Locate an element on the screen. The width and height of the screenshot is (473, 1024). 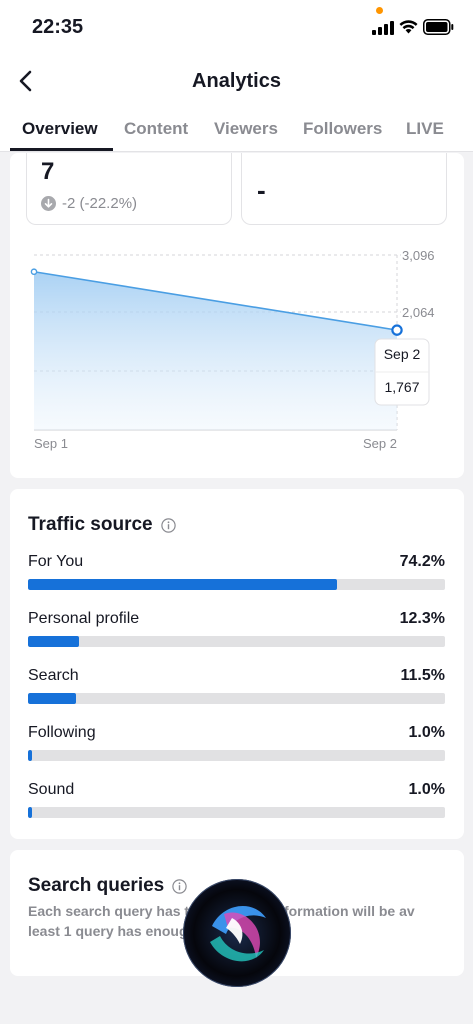
traffic-source-title: Traffic source is located at coordinates (102, 525).